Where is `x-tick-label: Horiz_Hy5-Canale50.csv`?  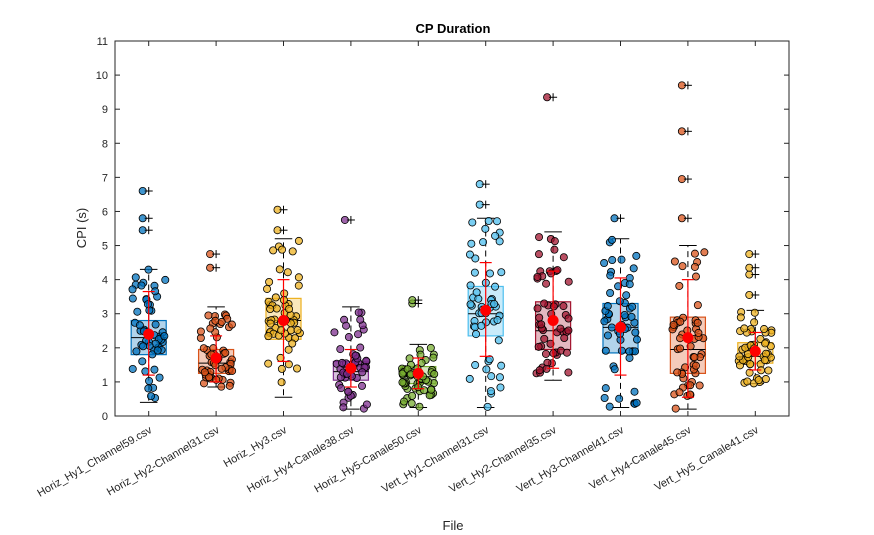
x-tick-label: Horiz_Hy5-Canale50.csv is located at coordinates (368, 459).